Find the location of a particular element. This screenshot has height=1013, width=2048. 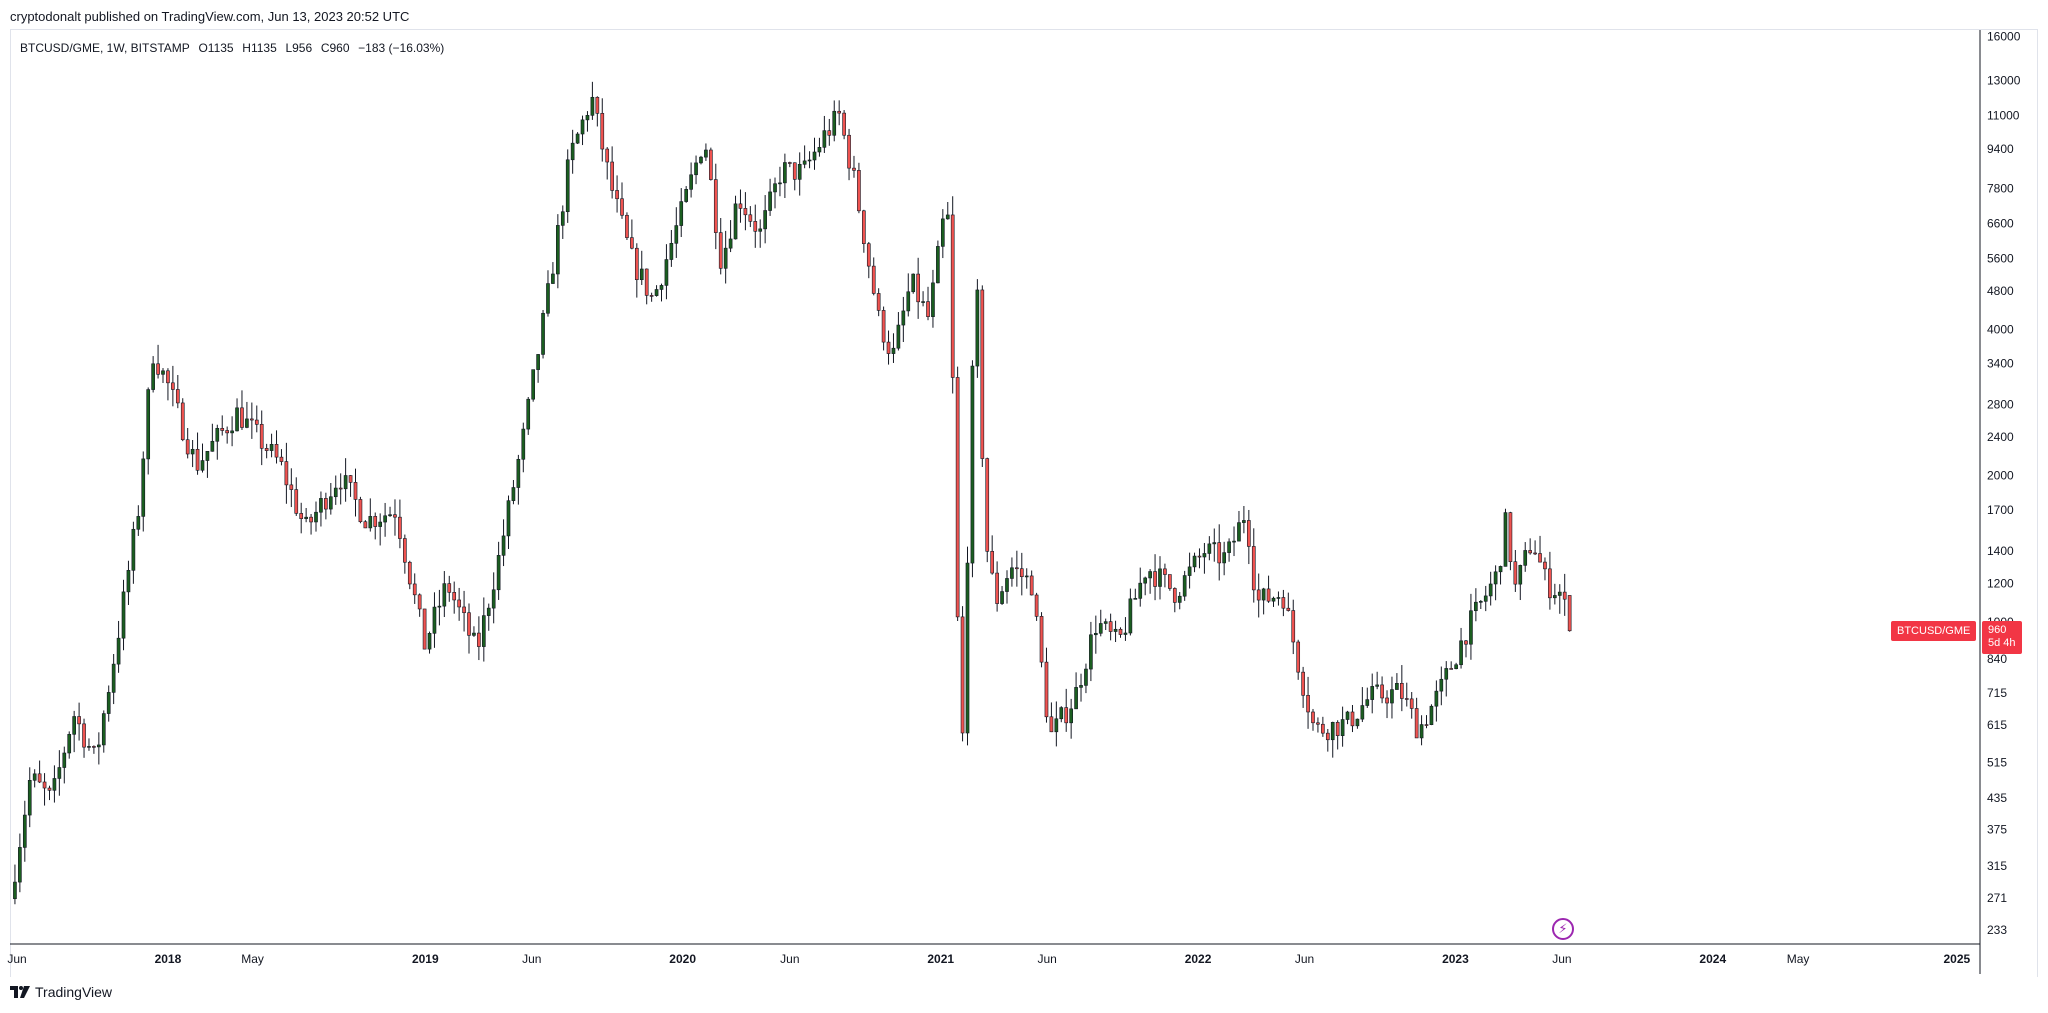

y-tick-label: 5600 is located at coordinates (2000, 258).